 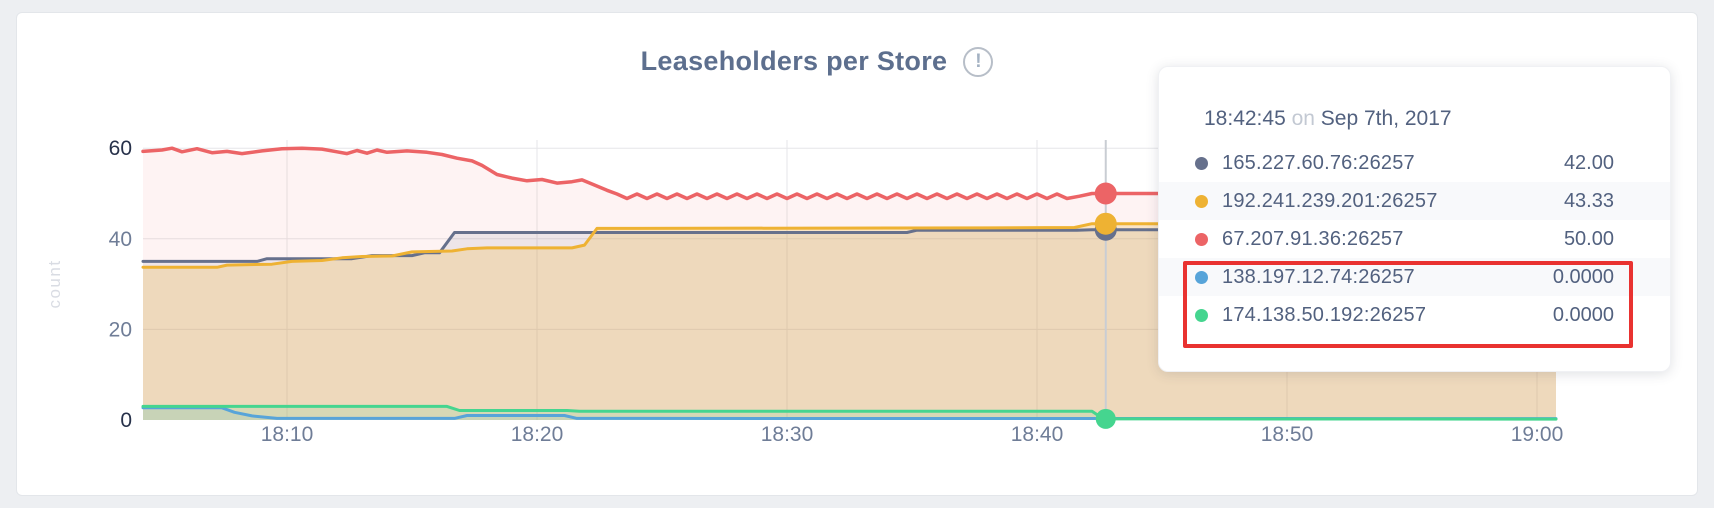 What do you see at coordinates (1537, 434) in the screenshot?
I see `x-tick-label: 19:00` at bounding box center [1537, 434].